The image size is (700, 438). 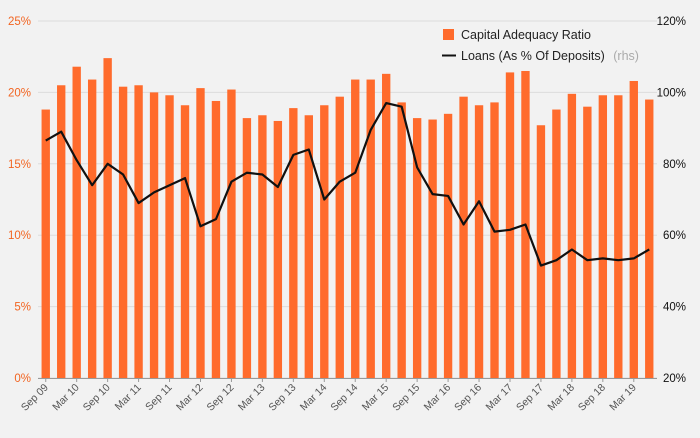 I want to click on left-axis-tick-label: 20%, so click(x=19, y=93).